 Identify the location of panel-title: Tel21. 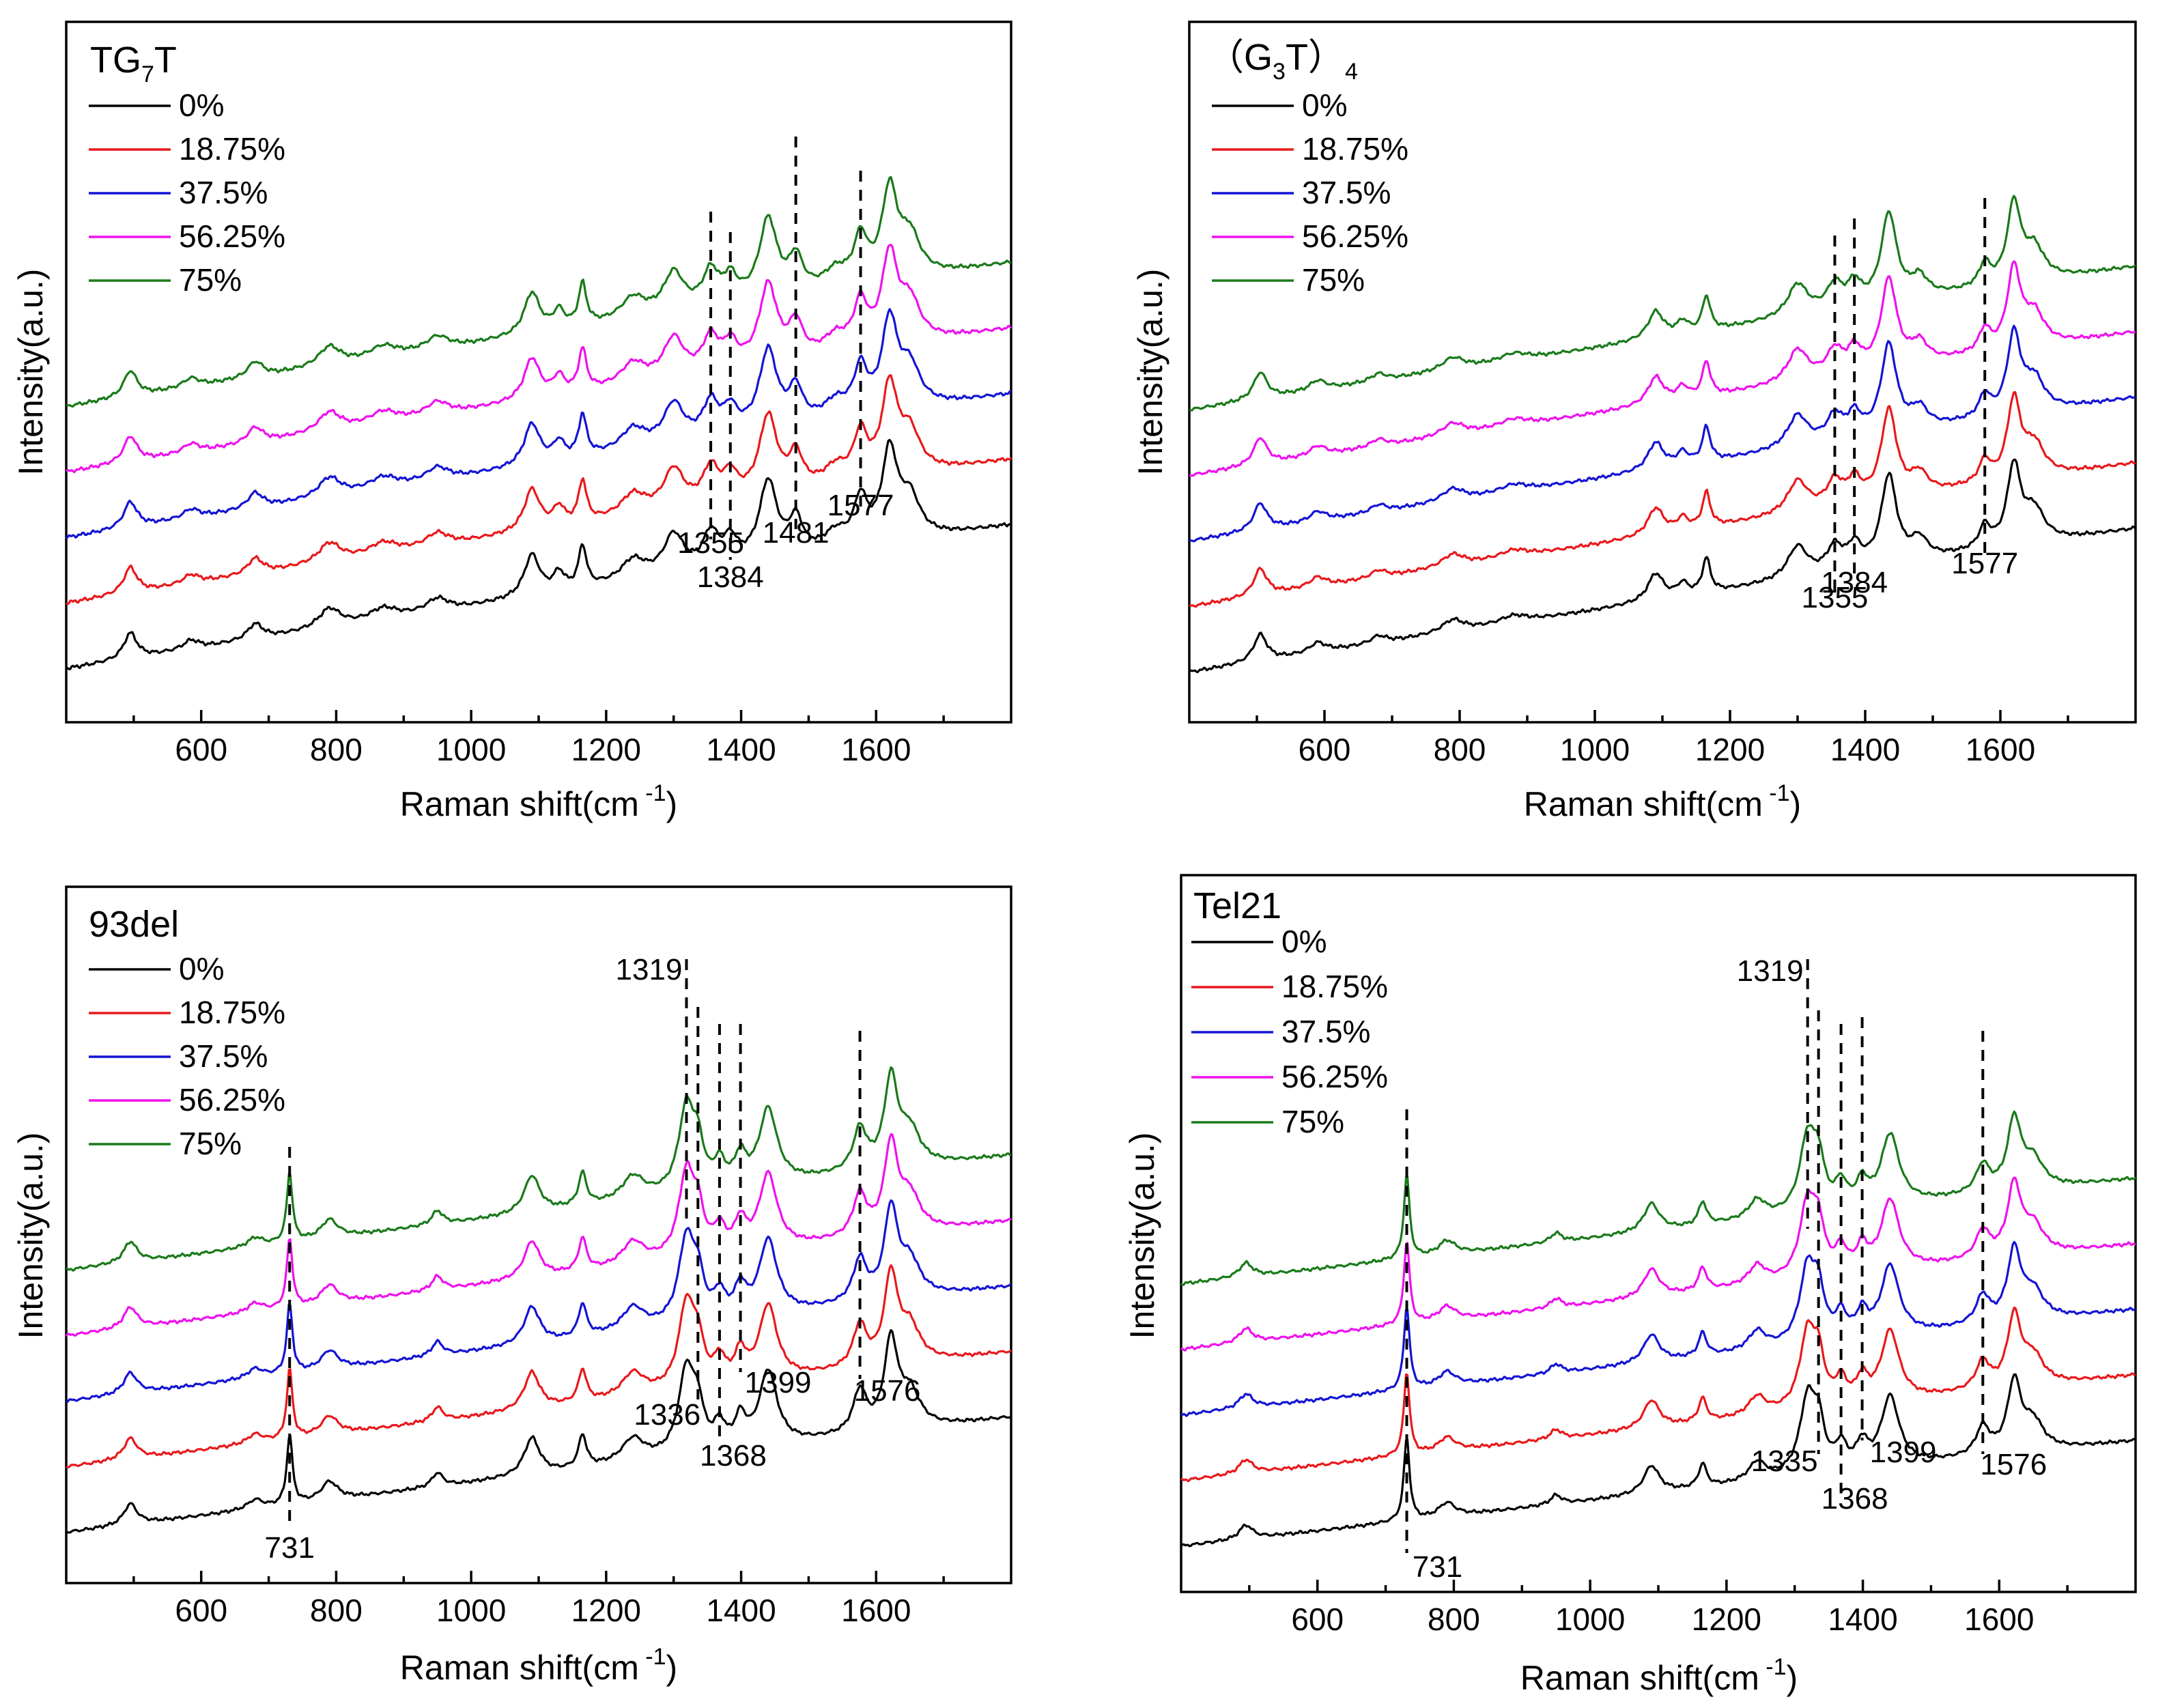
(1237, 905).